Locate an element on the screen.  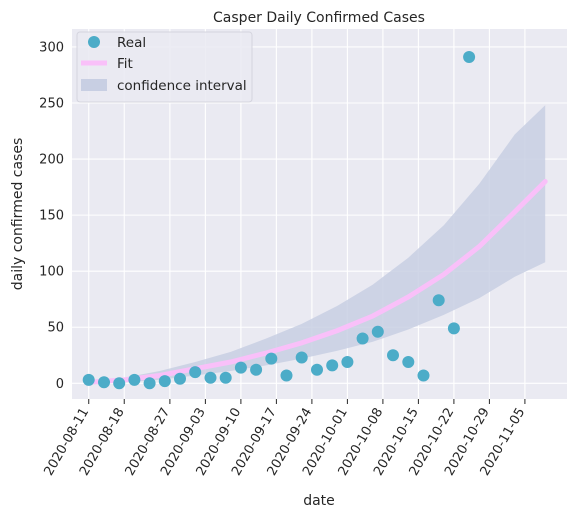
y-tick-label: 50 is located at coordinates (55, 328).